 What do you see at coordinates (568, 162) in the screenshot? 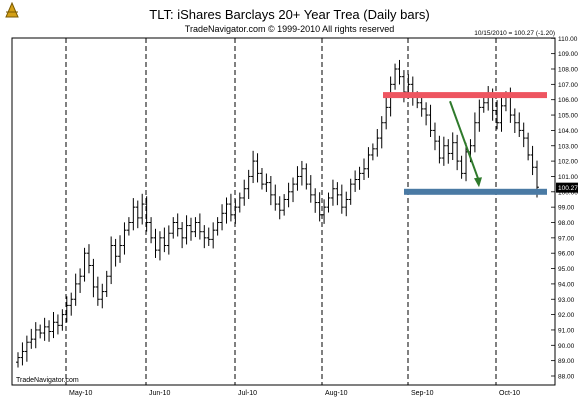
I see `y-tick-label: 102.00` at bounding box center [568, 162].